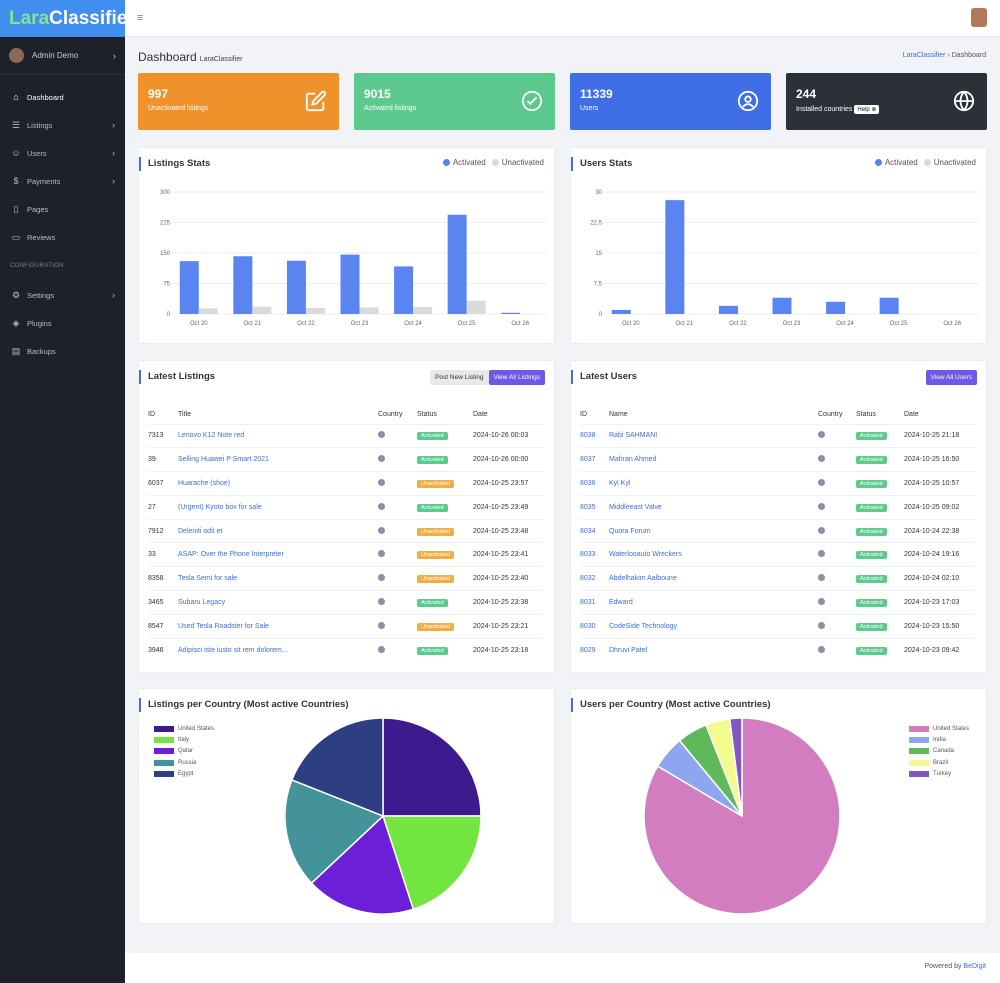 The image size is (1000, 983). What do you see at coordinates (924, 55) in the screenshot?
I see `breadcrumb-home: LaraClassifier` at bounding box center [924, 55].